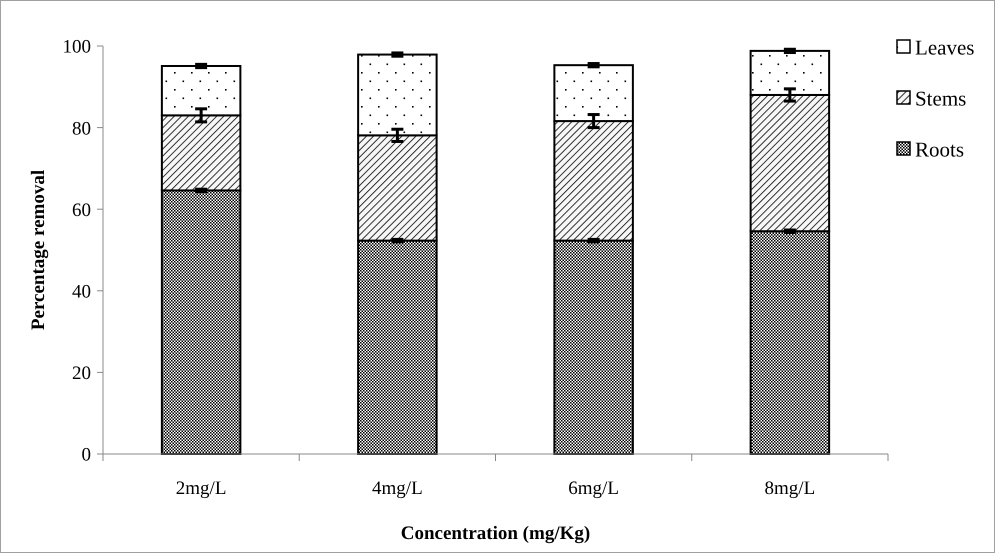 This screenshot has height=553, width=995. What do you see at coordinates (939, 149) in the screenshot?
I see `legend-label: Roots` at bounding box center [939, 149].